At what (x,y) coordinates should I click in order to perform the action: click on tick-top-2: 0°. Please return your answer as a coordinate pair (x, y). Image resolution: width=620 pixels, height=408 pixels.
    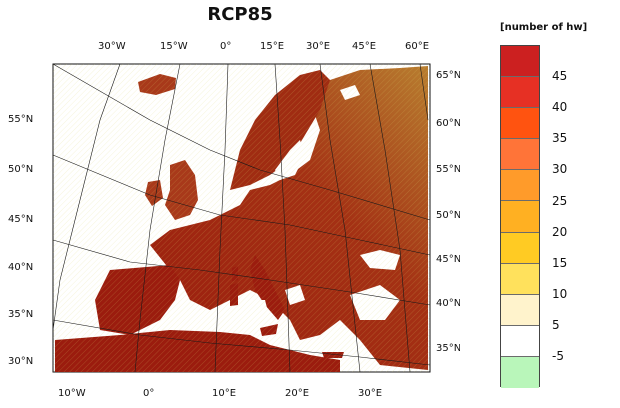
    Looking at the image, I should click on (225, 46).